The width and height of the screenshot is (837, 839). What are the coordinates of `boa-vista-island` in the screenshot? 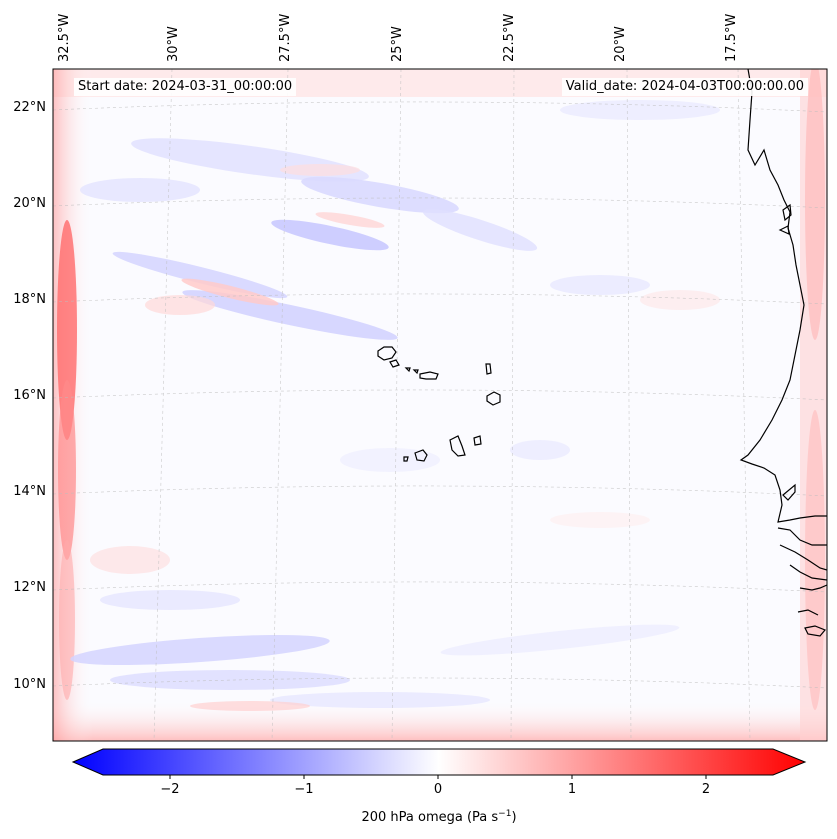 It's located at (493, 398).